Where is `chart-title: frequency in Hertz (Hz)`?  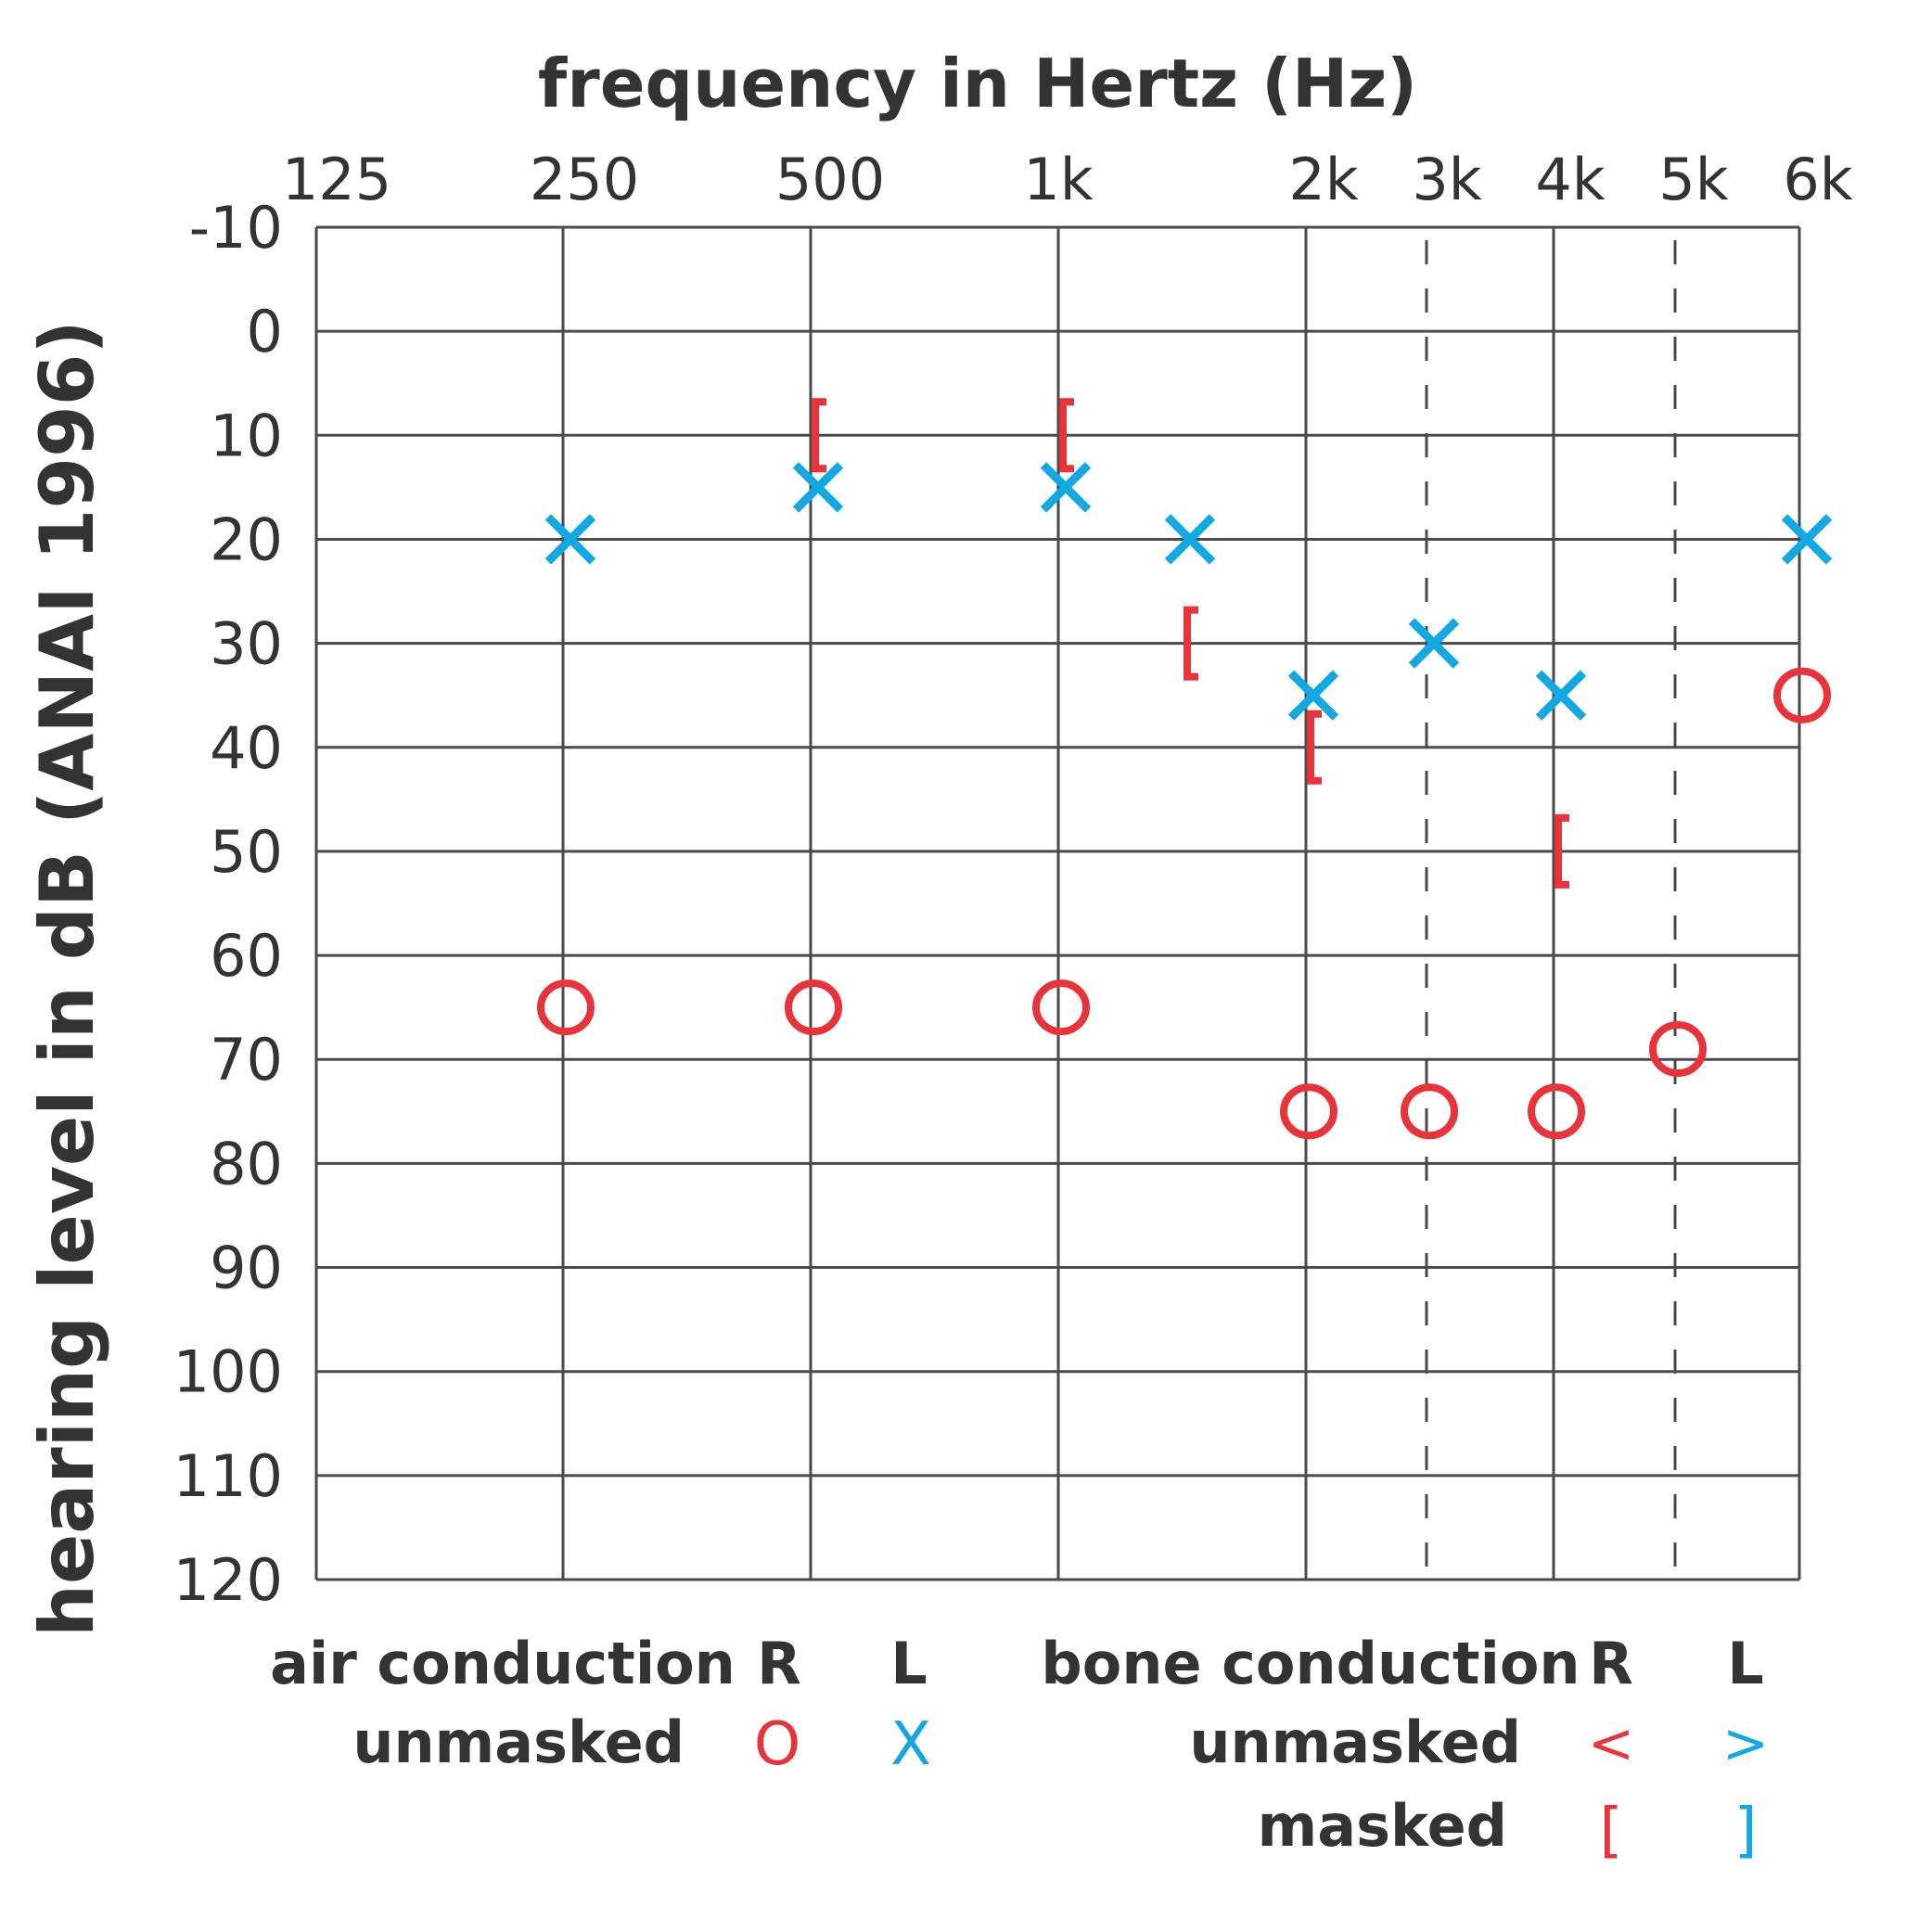
chart-title: frequency in Hertz (Hz) is located at coordinates (977, 83).